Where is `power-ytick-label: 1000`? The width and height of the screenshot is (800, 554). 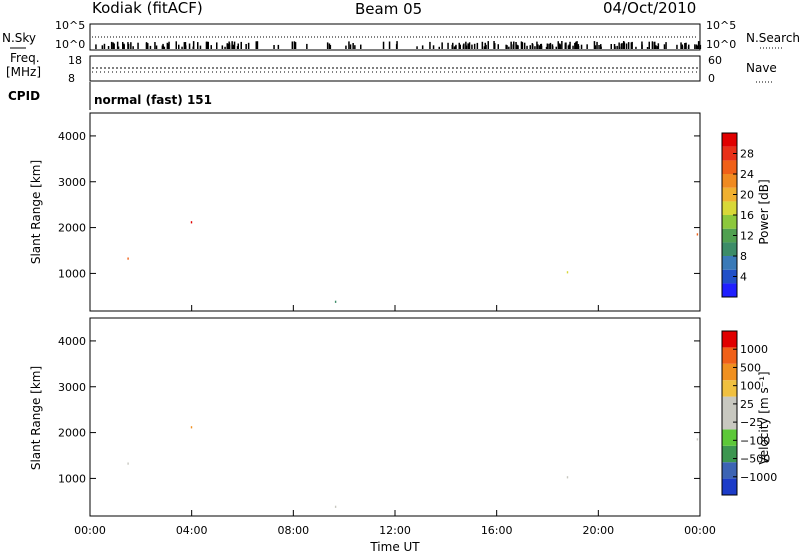
power-ytick-label: 1000 is located at coordinates (72, 273).